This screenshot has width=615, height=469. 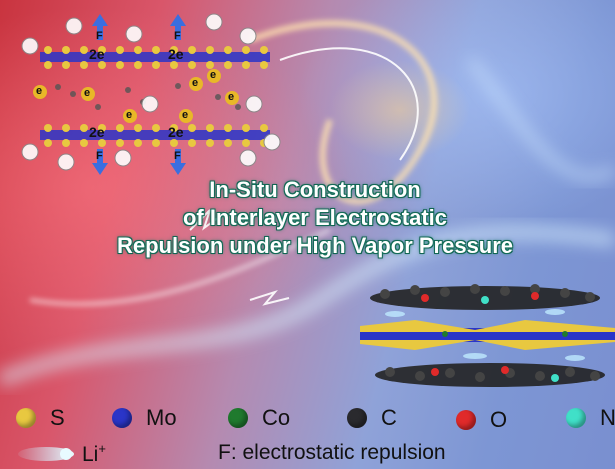 I want to click on li-label-text: Li, so click(x=90, y=454).